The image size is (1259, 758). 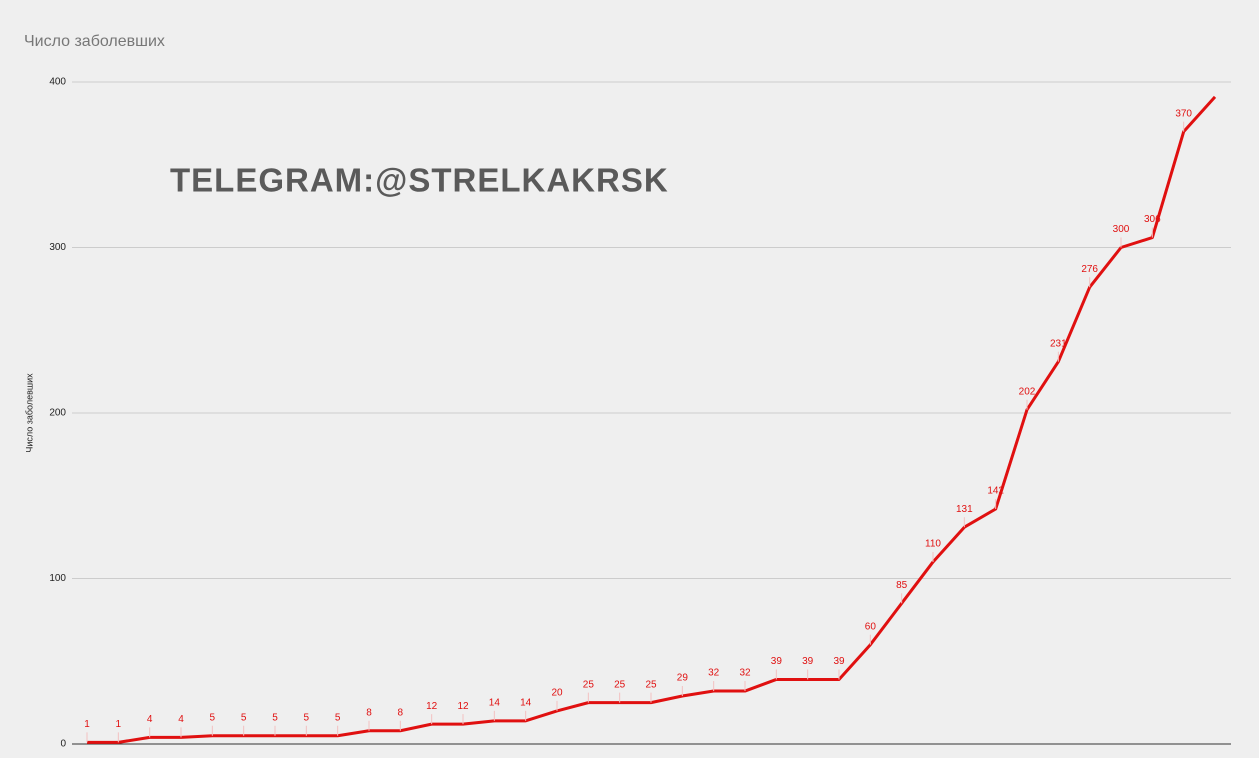 What do you see at coordinates (57, 247) in the screenshot?
I see `y-tick-label: 300` at bounding box center [57, 247].